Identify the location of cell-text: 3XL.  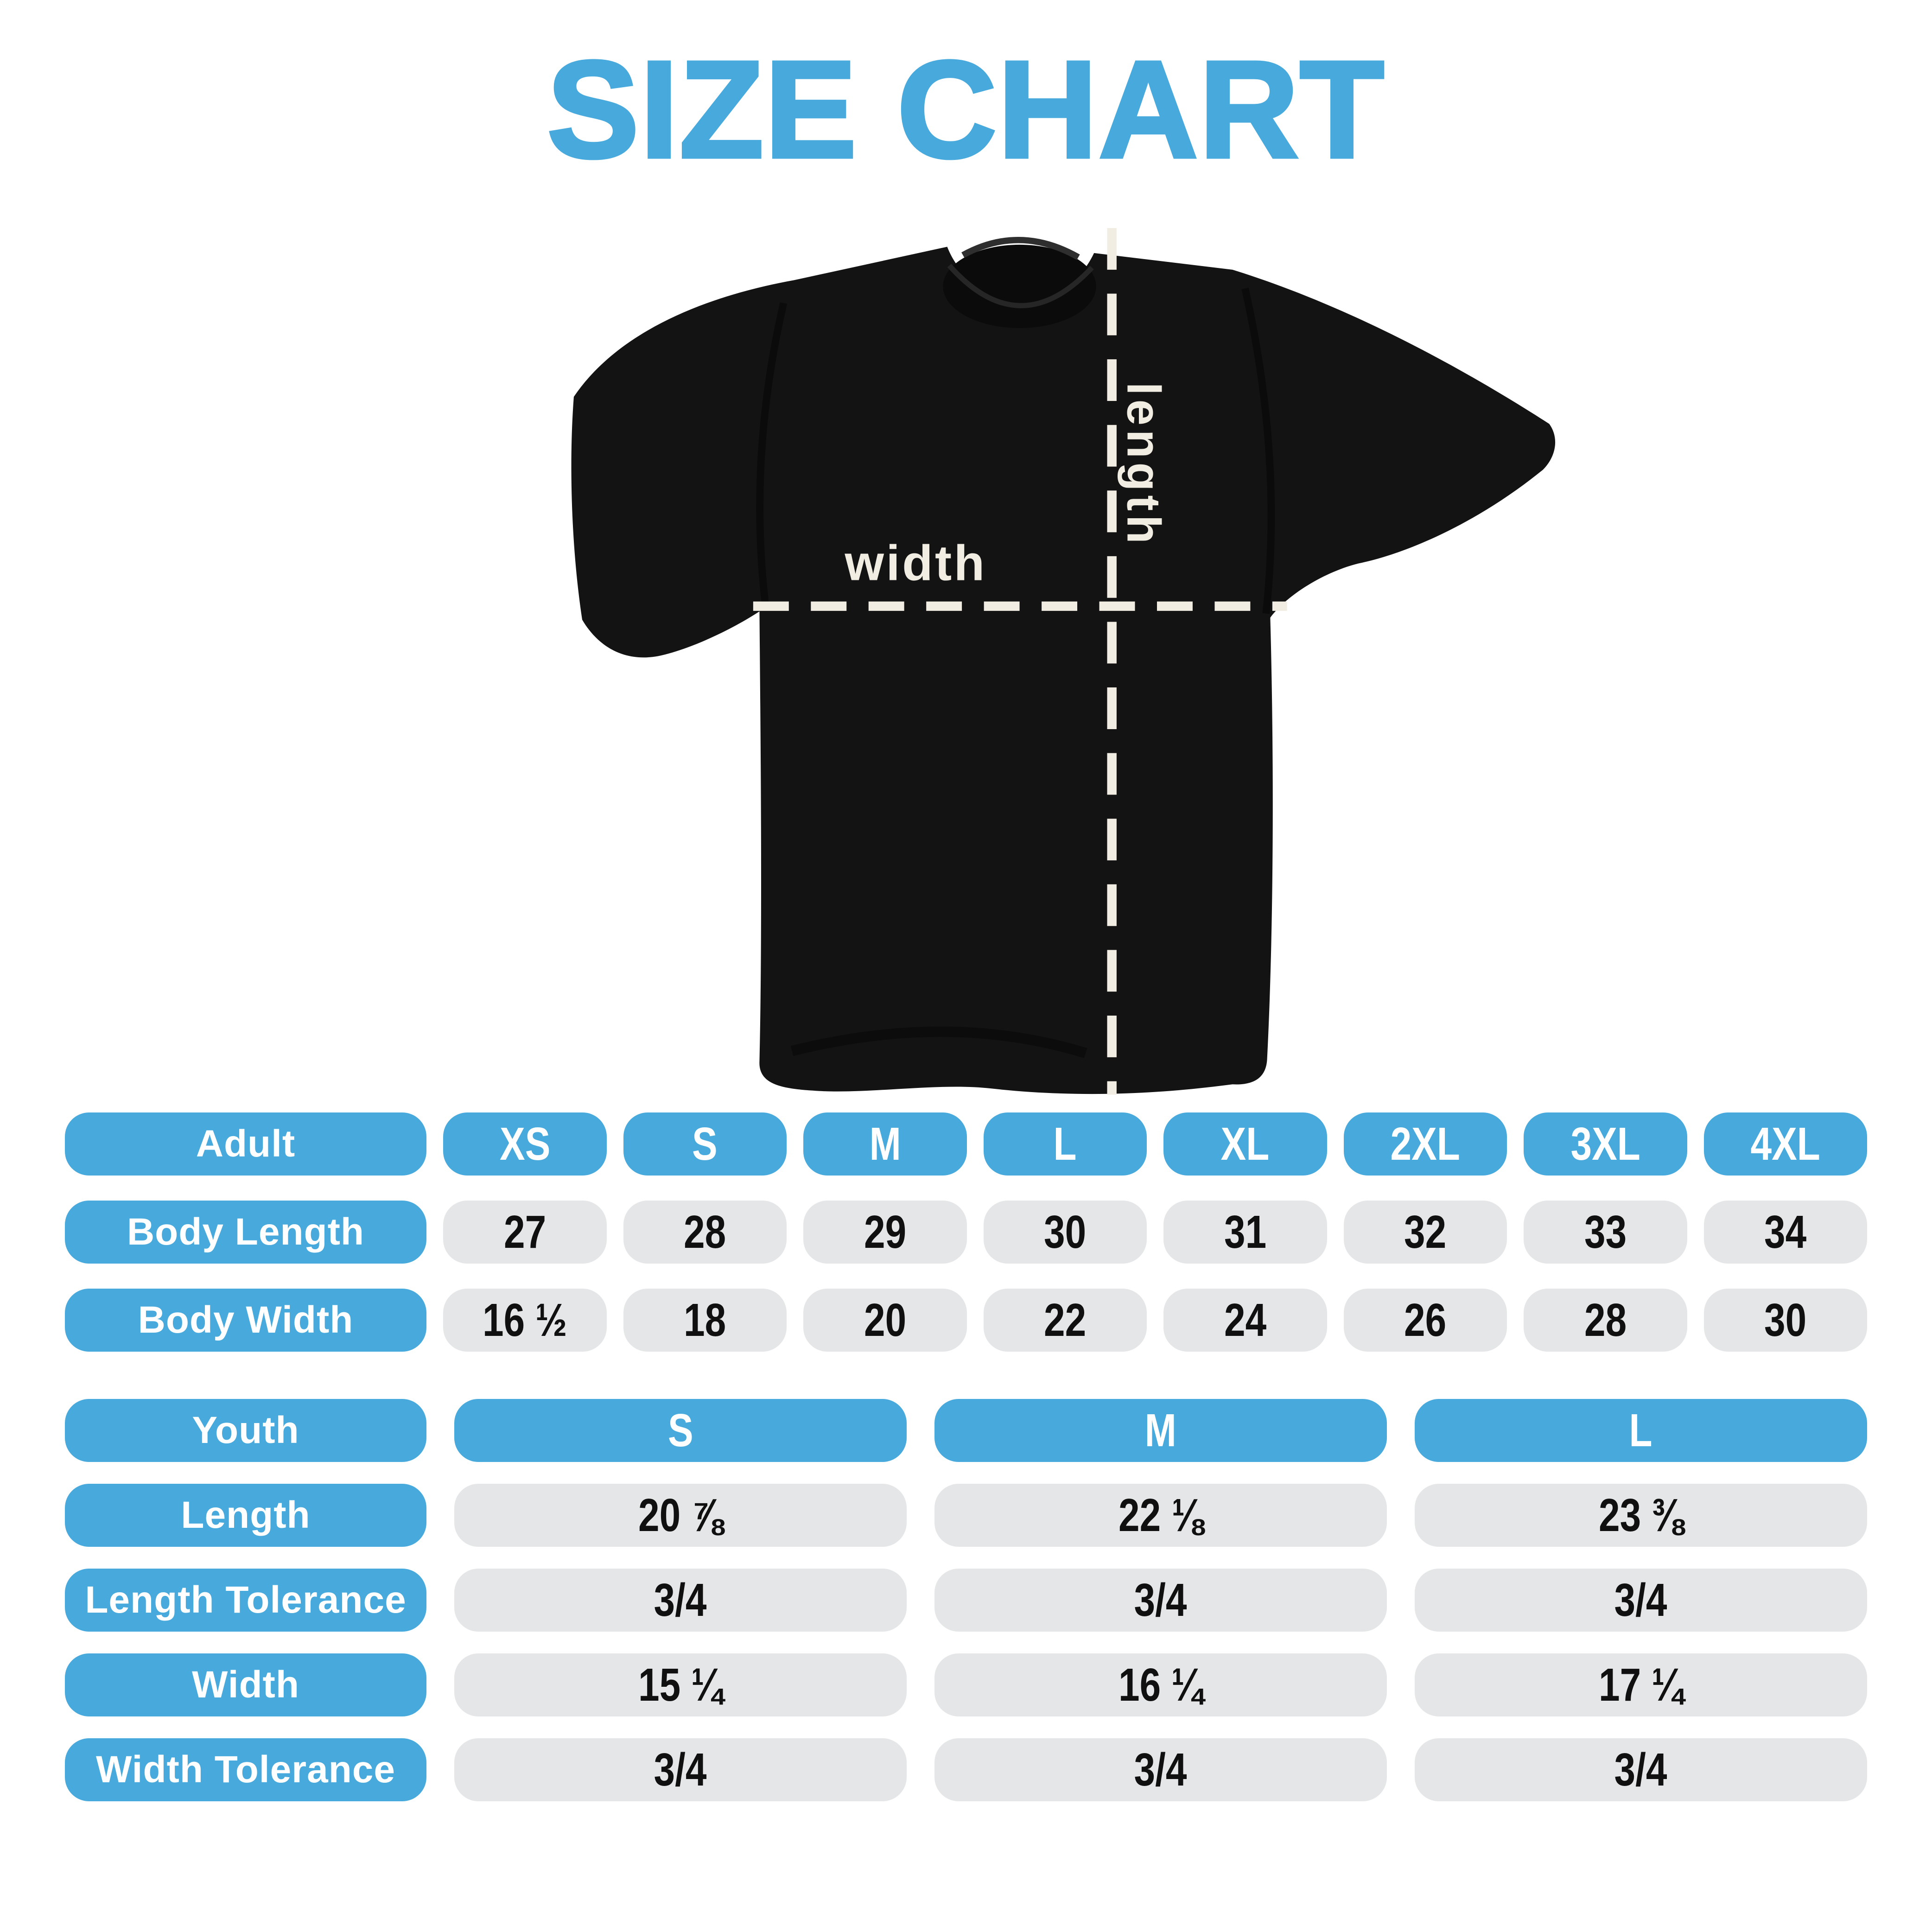
(1605, 1144).